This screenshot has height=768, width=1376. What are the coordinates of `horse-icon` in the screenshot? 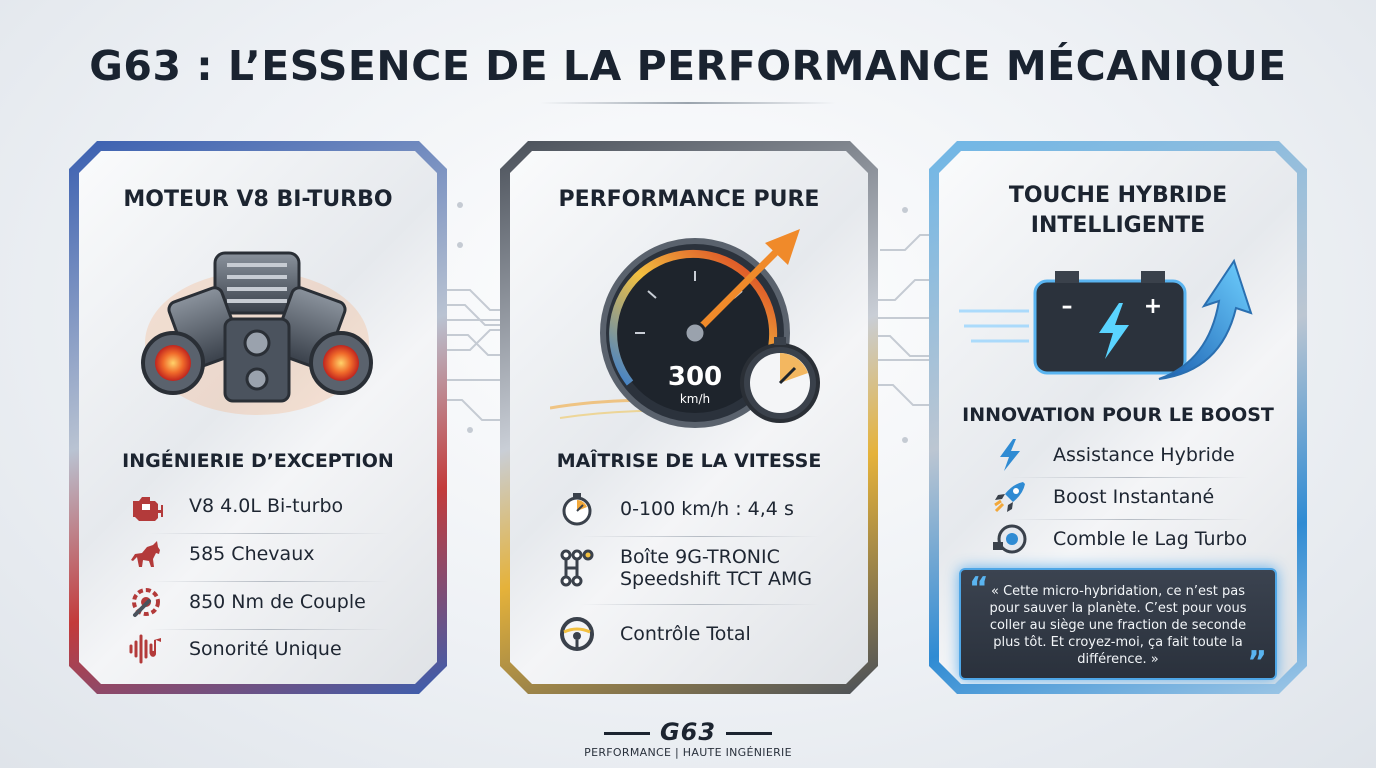 It's located at (146, 554).